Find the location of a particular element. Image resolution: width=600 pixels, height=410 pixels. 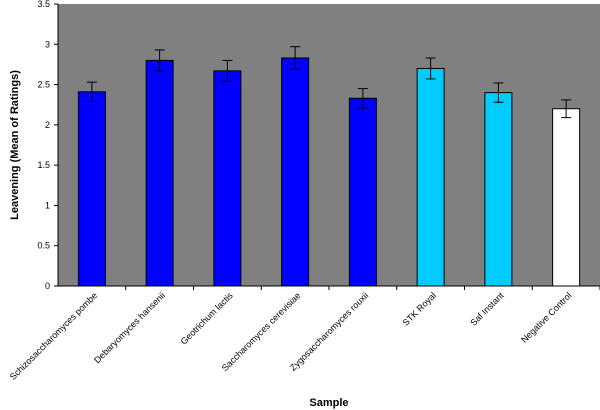

y-tick-label: 2 is located at coordinates (47, 125).